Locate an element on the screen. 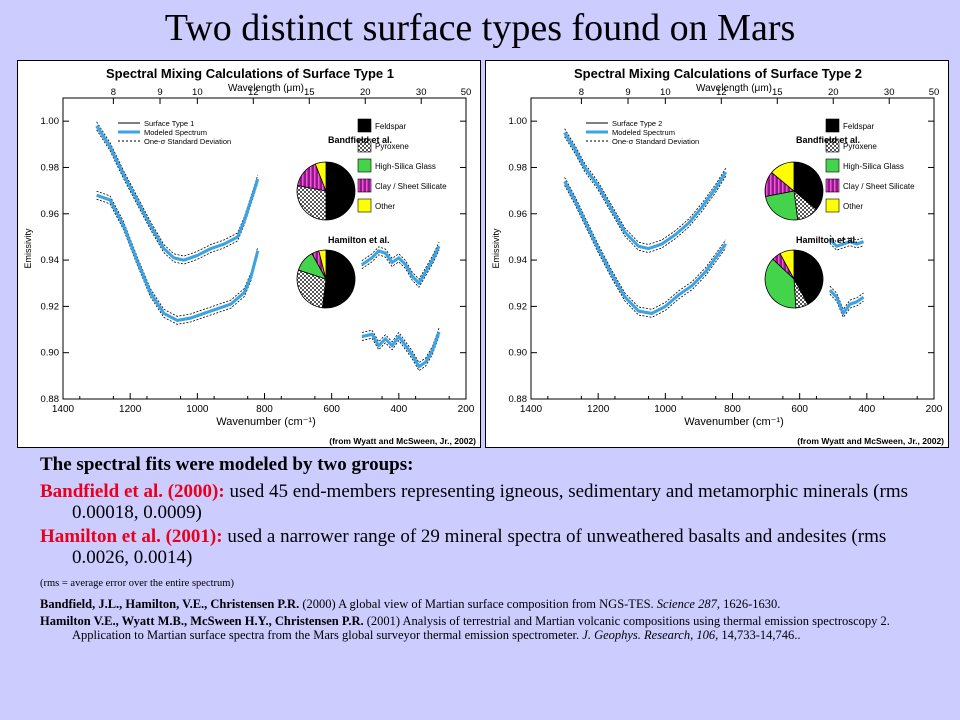 This screenshot has width=960, height=720. surface-spectrum-line is located at coordinates (177, 194).